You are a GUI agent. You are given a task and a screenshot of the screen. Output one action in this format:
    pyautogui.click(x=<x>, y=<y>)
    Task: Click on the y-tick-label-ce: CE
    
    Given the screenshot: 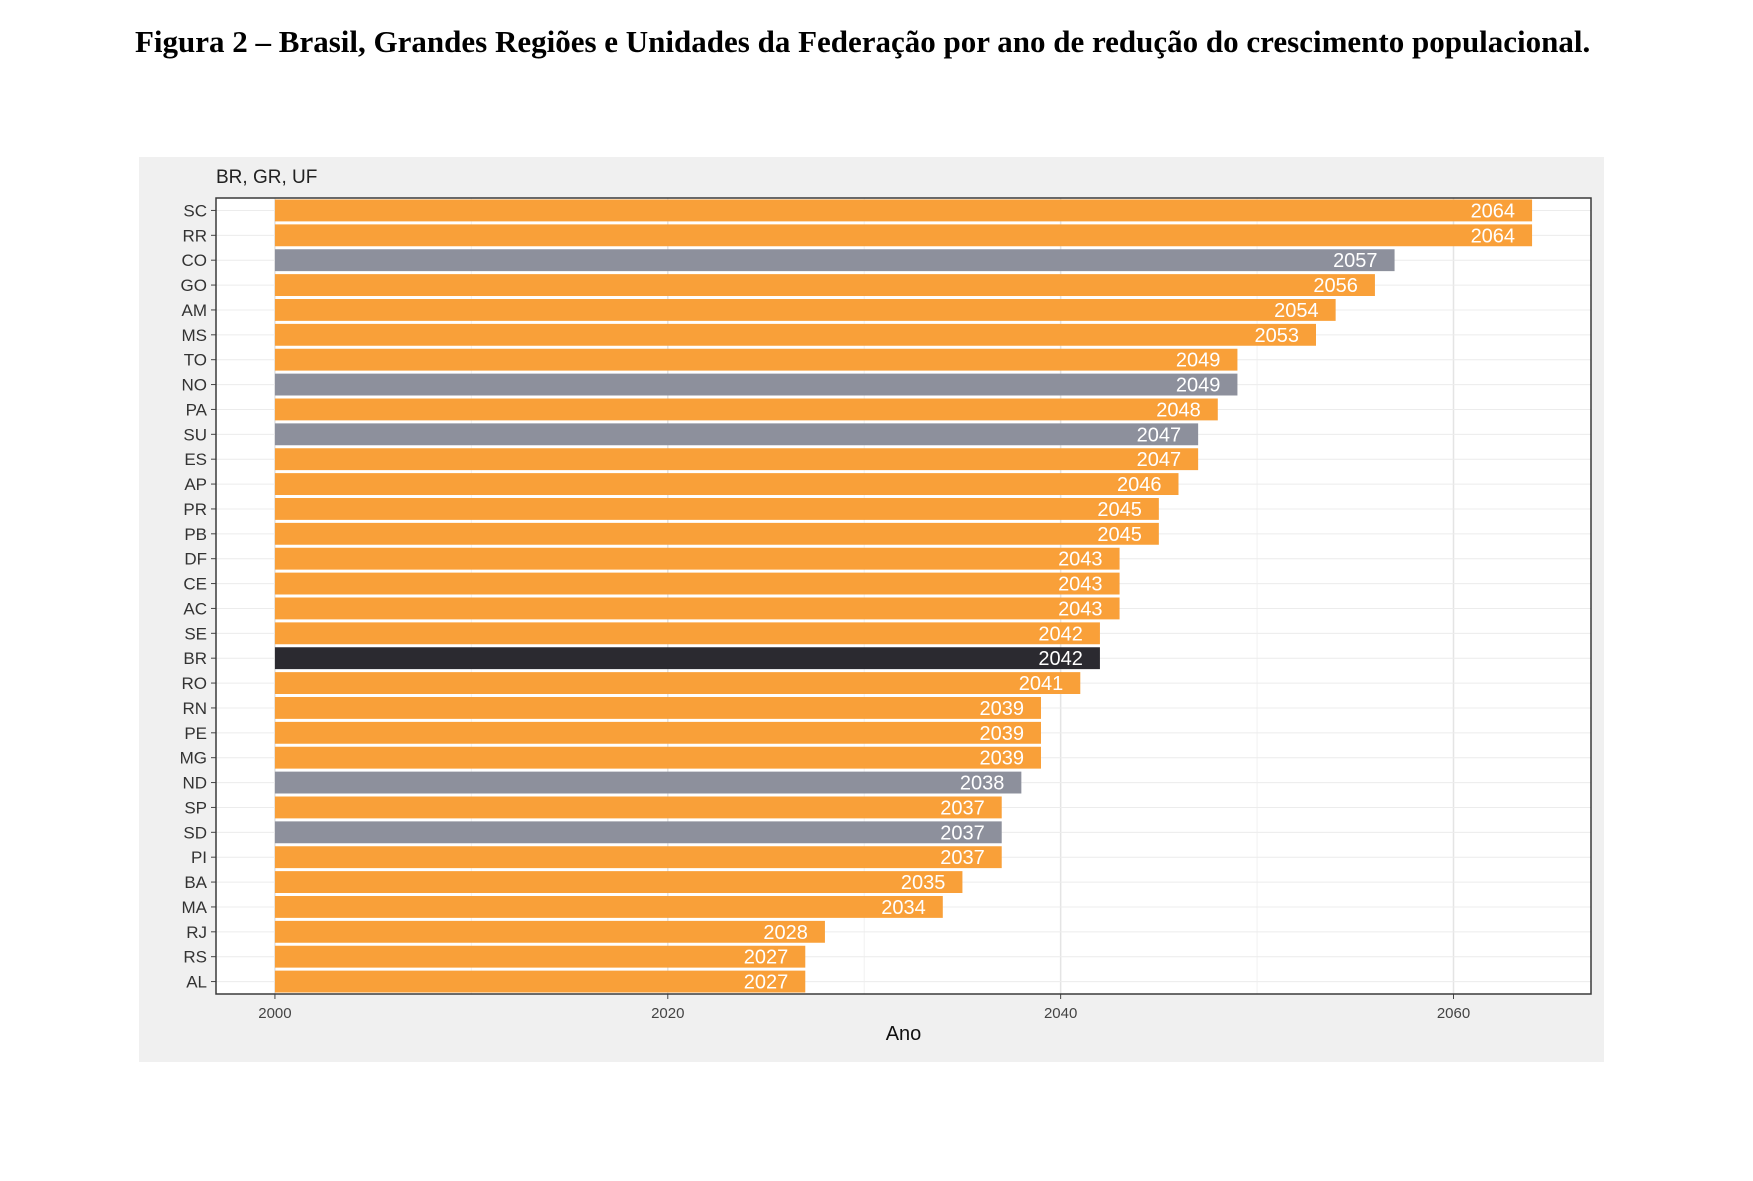 What is the action you would take?
    pyautogui.click(x=195, y=584)
    